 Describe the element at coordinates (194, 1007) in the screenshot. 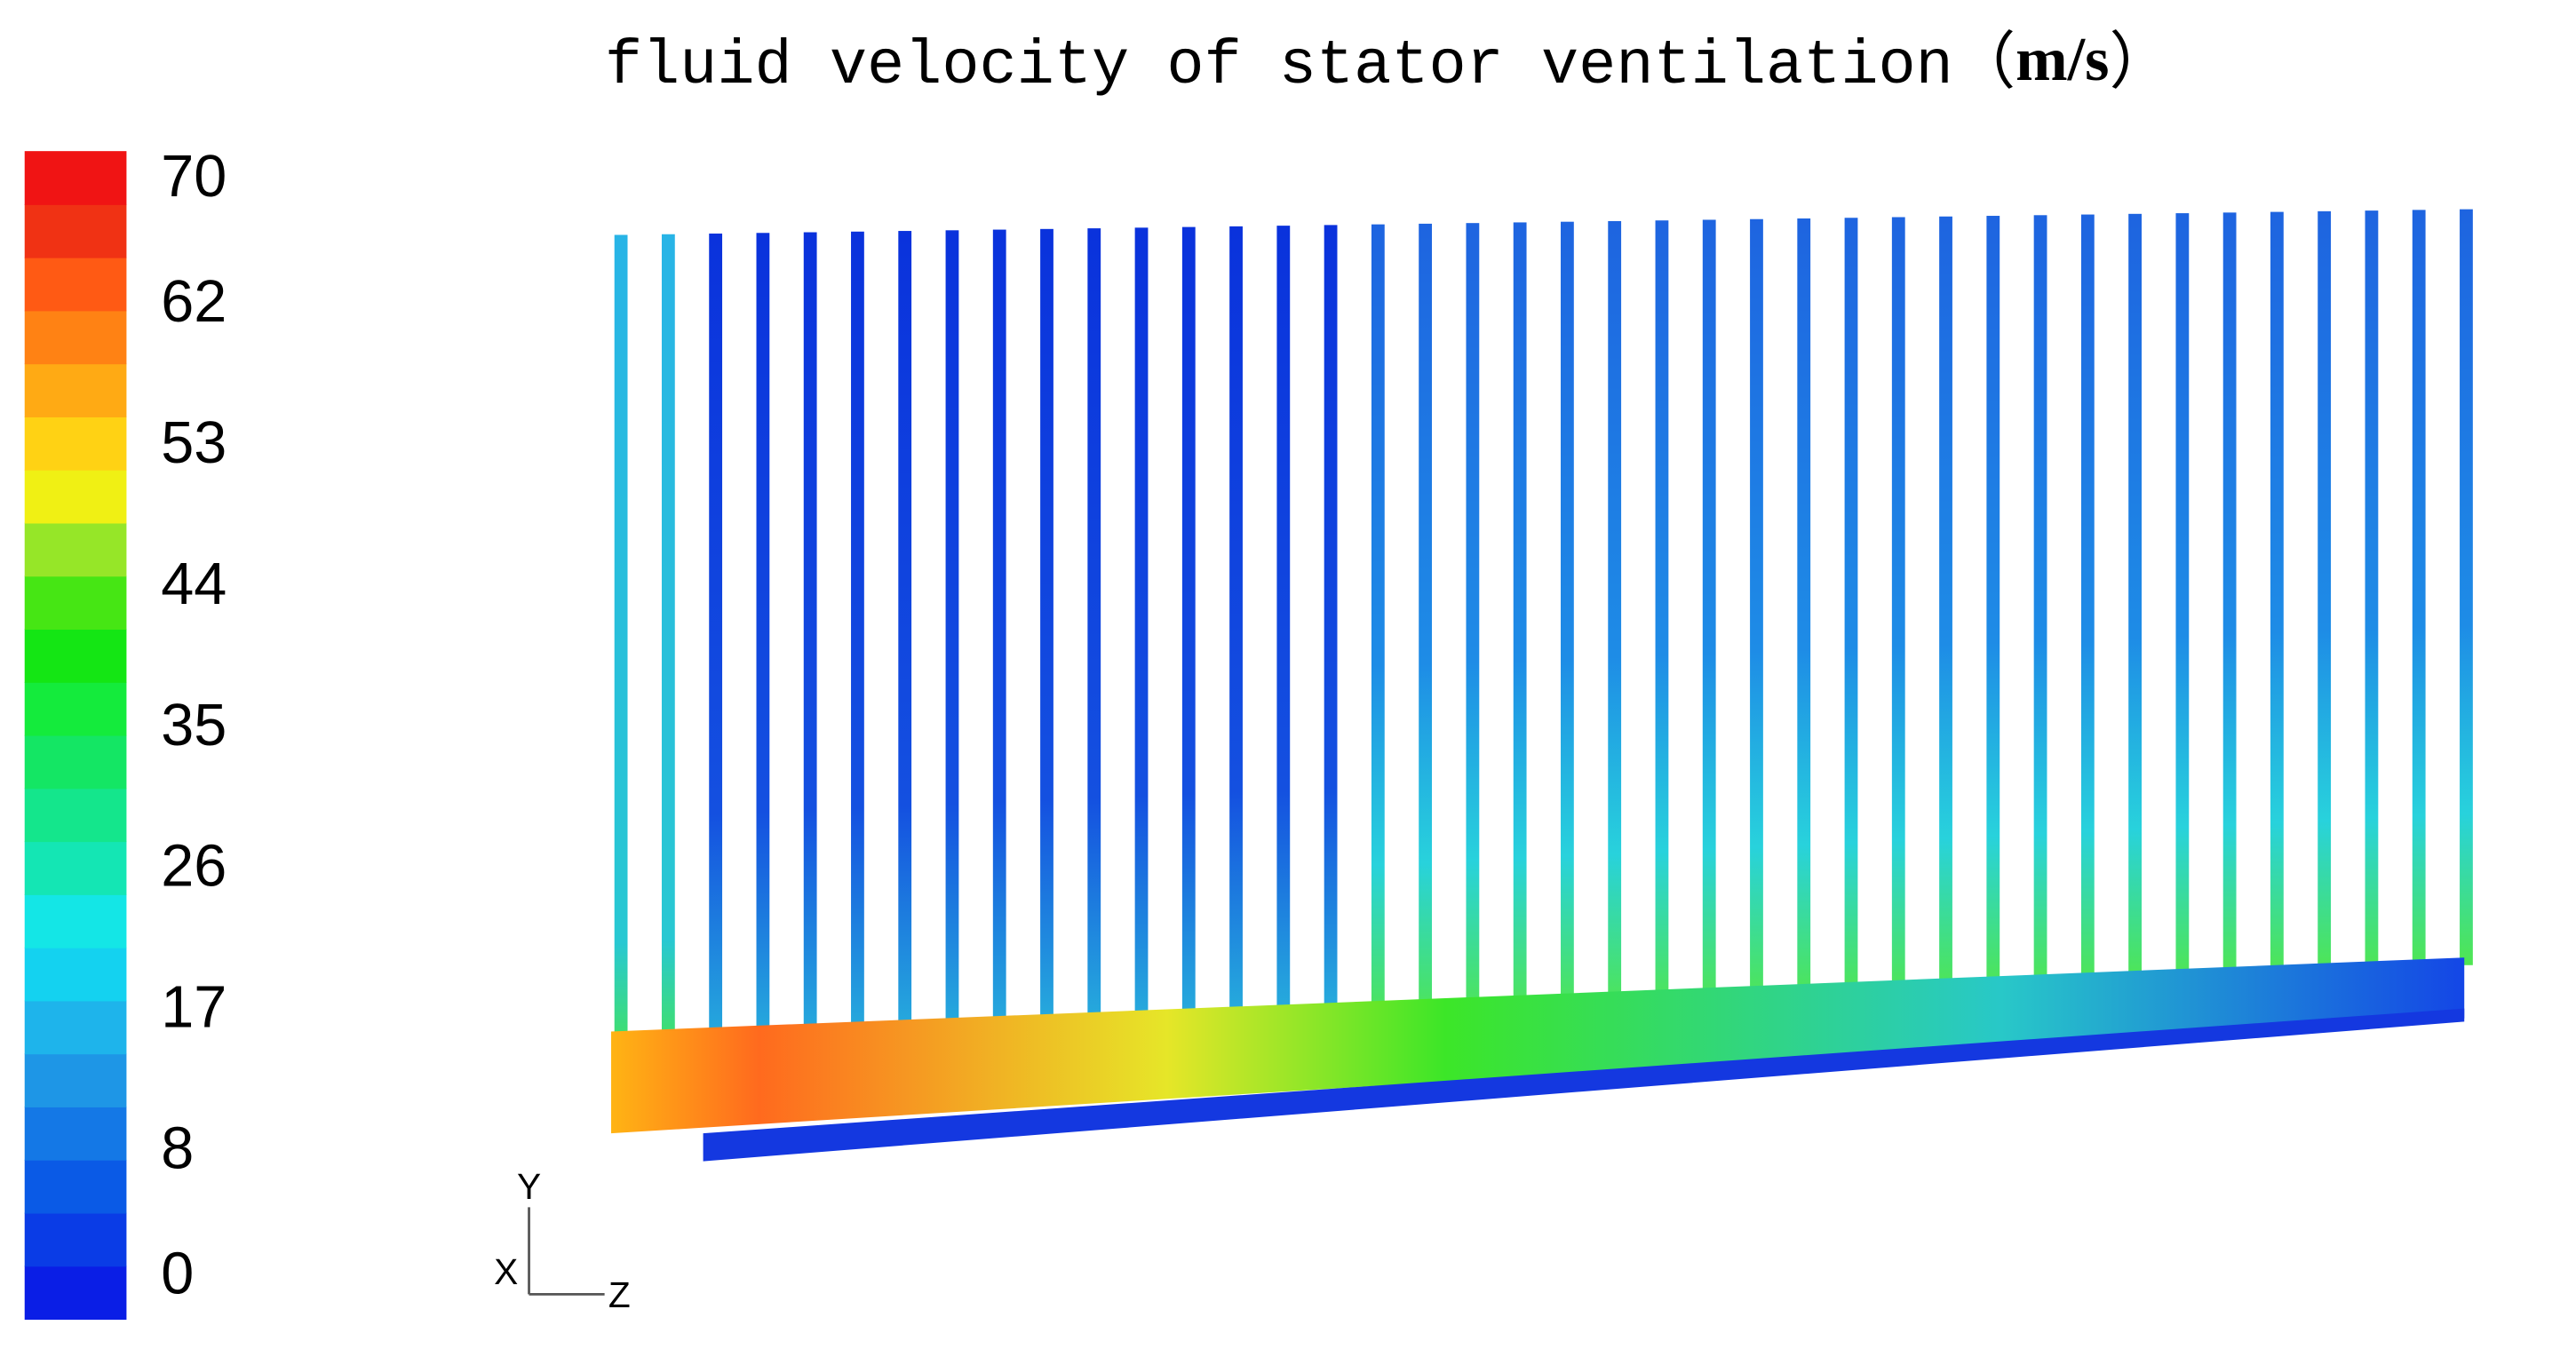

I see `colorbar-tick-label: 17` at that location.